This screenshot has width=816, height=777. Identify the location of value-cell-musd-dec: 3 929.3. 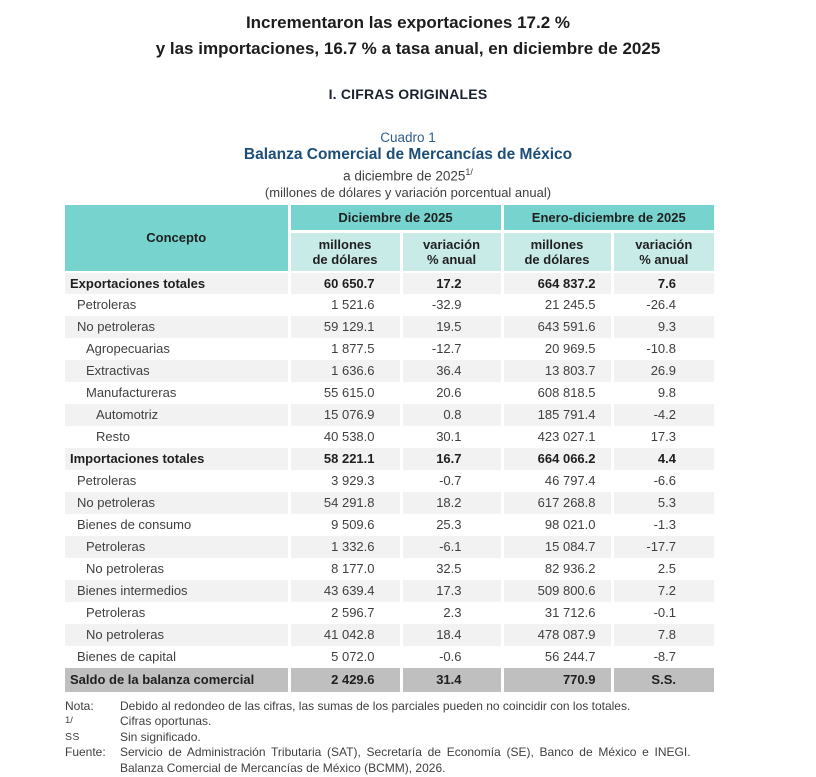
(344, 480).